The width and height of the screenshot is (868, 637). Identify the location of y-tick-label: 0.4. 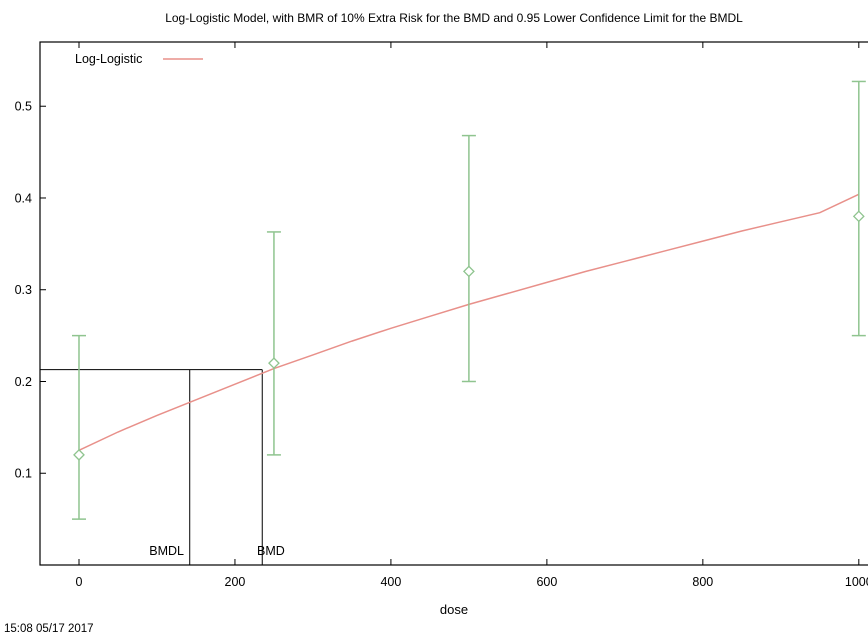
(23, 198).